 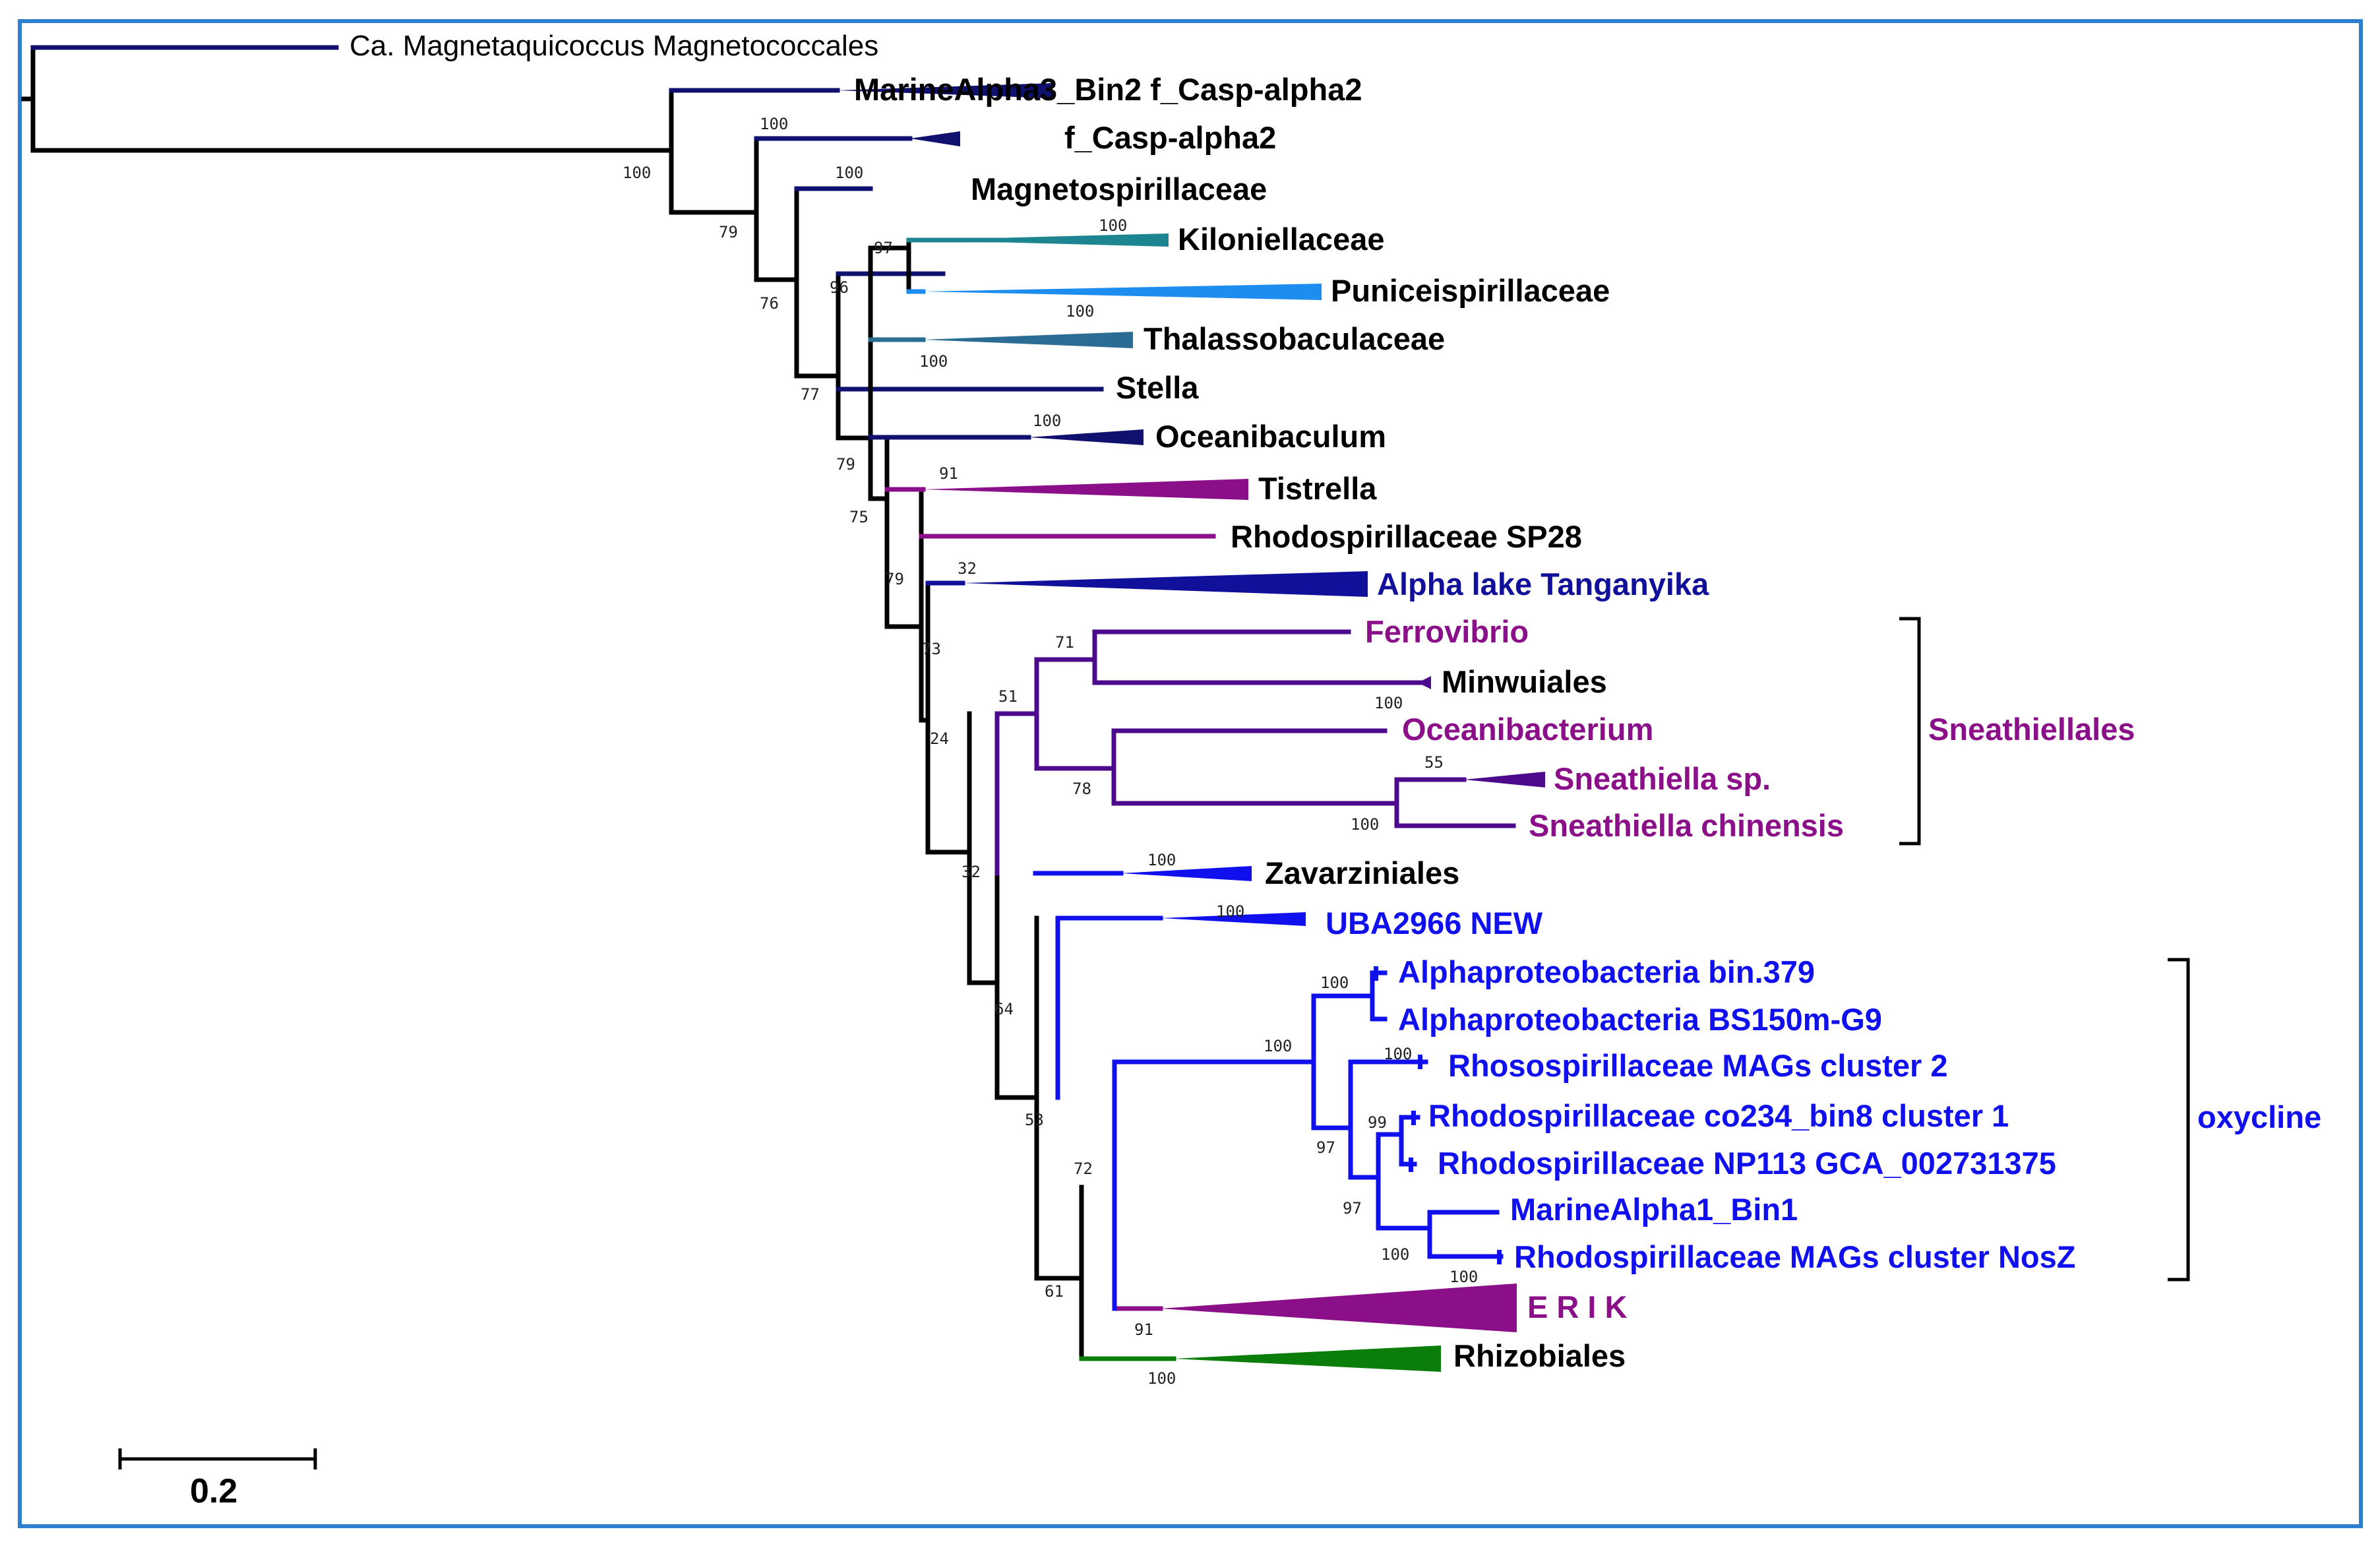 What do you see at coordinates (1377, 1122) in the screenshot?
I see `support-value: 99` at bounding box center [1377, 1122].